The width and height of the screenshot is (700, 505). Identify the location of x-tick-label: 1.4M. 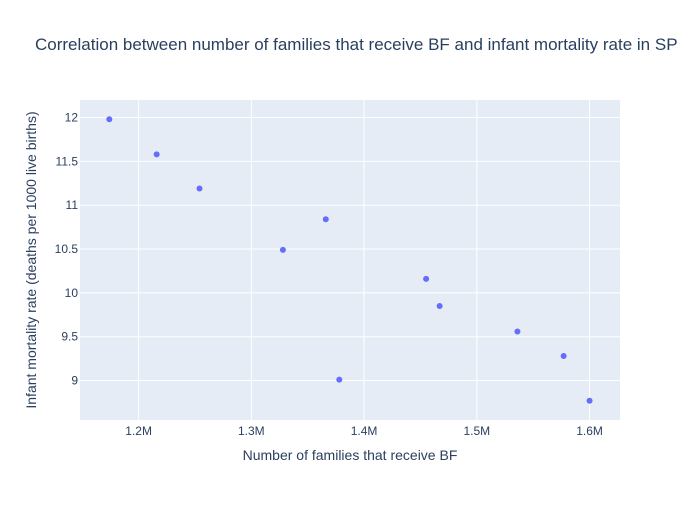
(364, 431).